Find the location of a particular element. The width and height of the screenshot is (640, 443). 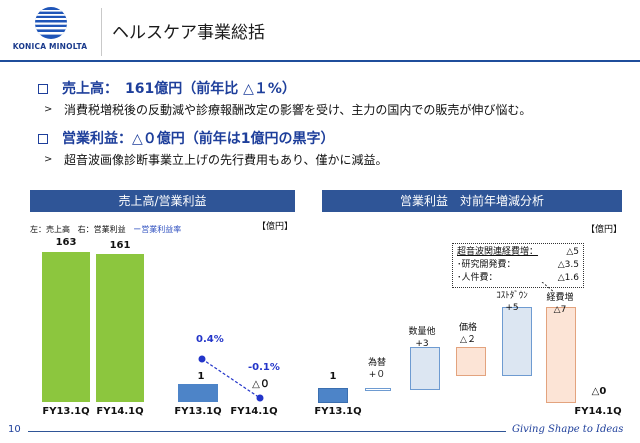

sales-bar-fy14 is located at coordinates (120, 327).